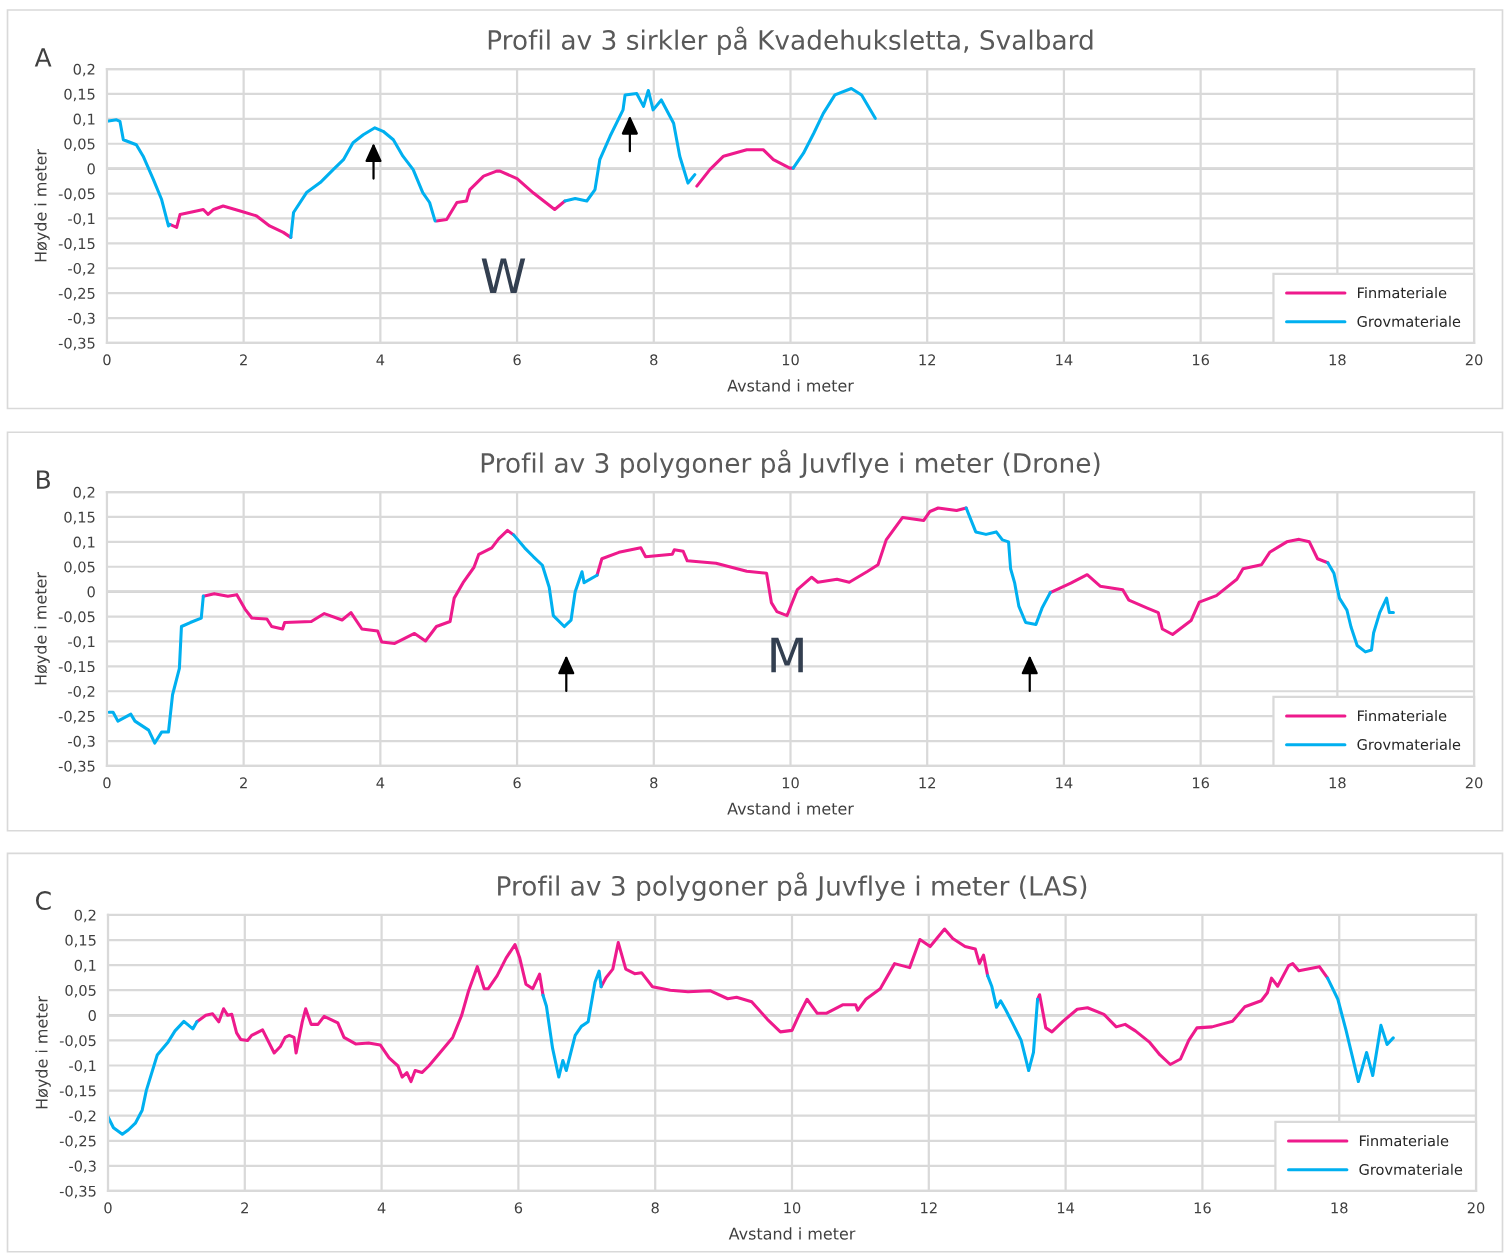 This screenshot has height=1253, width=1504. I want to click on chart-title: Profil av 3 polygoner på Juvflye i meter (Drone), so click(790, 464).